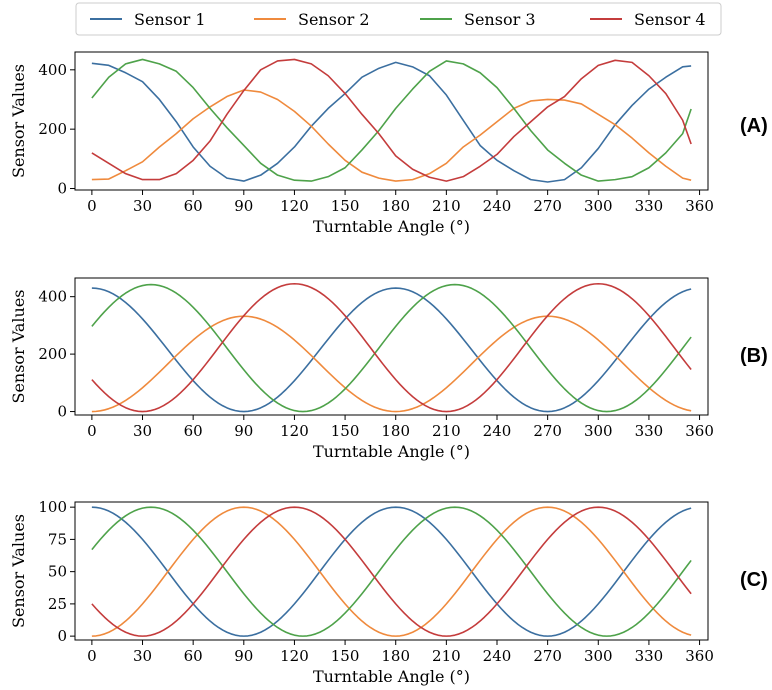 The height and width of the screenshot is (690, 772). I want to click on legend-label-1: Sensor 1, so click(170, 19).